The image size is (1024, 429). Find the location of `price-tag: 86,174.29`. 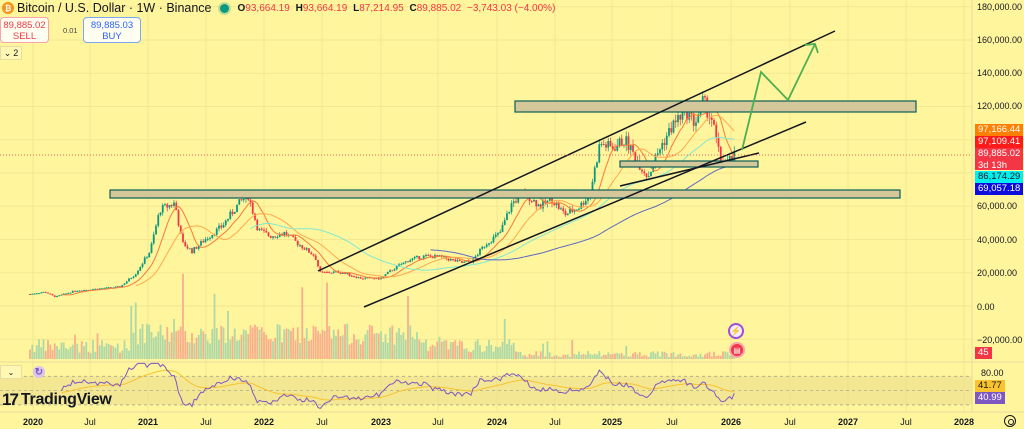

price-tag: 86,174.29 is located at coordinates (999, 177).